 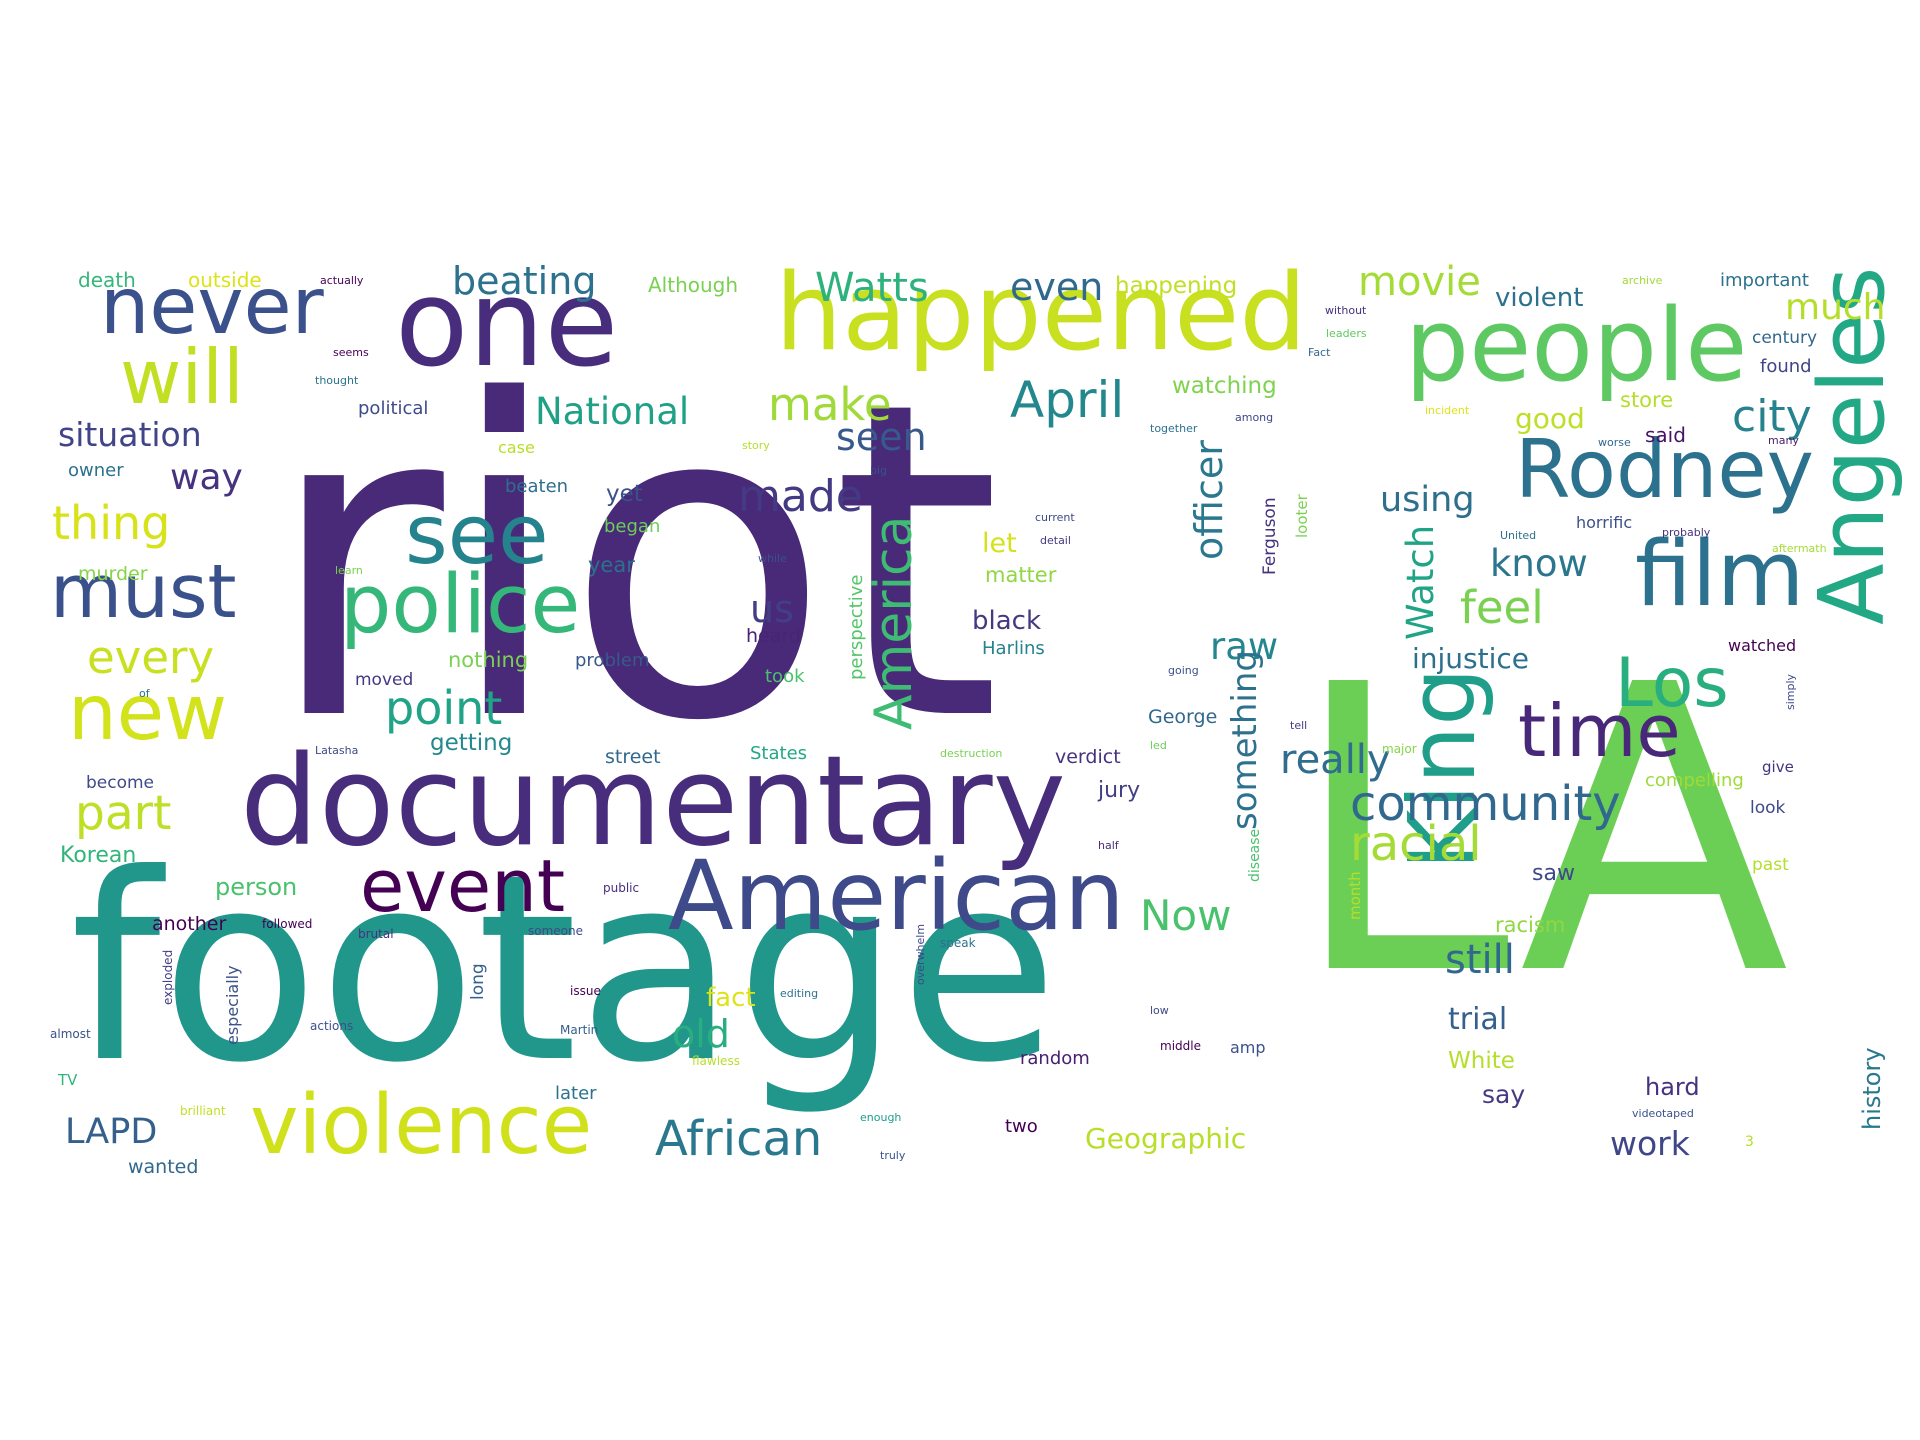 I want to click on word-14: must, so click(x=143, y=592).